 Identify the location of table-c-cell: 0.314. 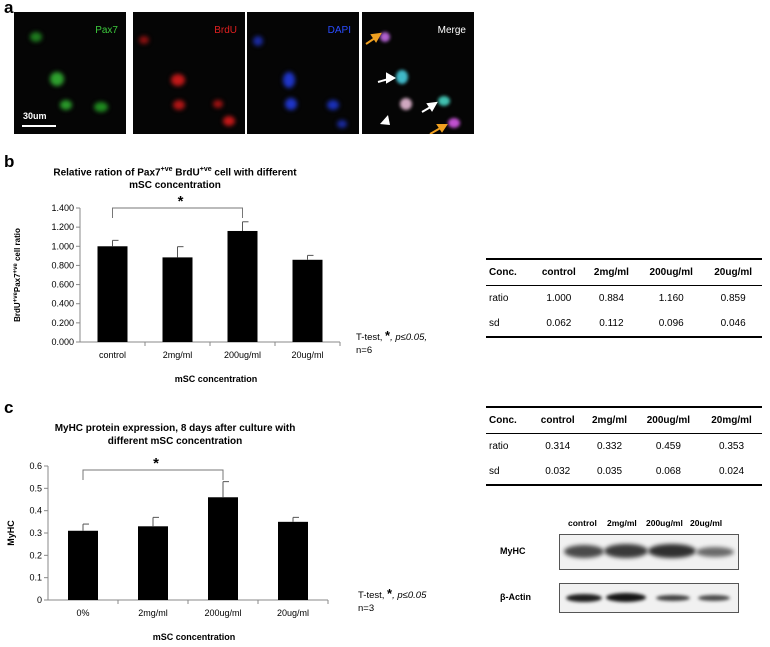
(558, 446).